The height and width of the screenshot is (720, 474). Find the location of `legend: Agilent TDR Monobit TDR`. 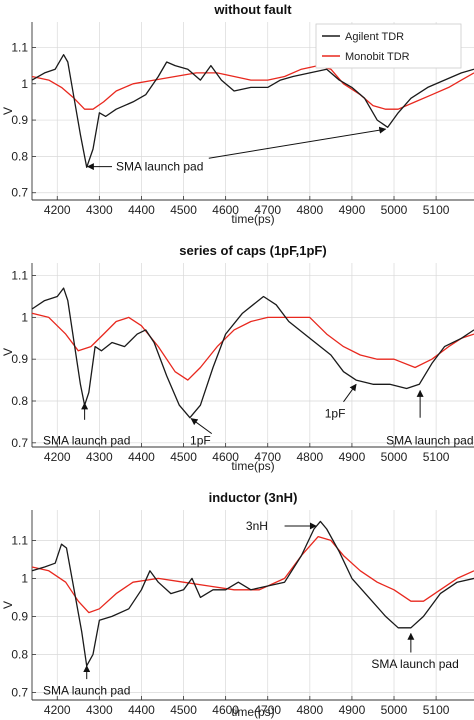

legend: Agilent TDR Monobit TDR is located at coordinates (388, 46).